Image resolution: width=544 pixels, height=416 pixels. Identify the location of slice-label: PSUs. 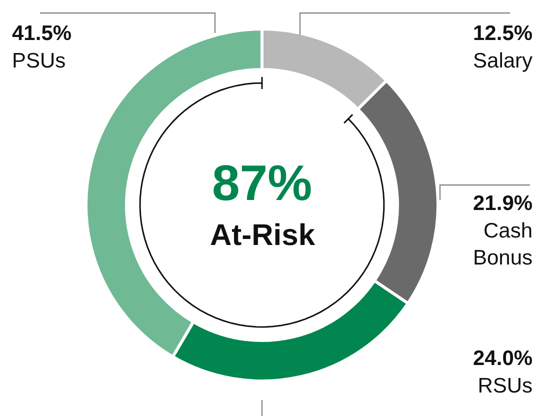
(39, 60).